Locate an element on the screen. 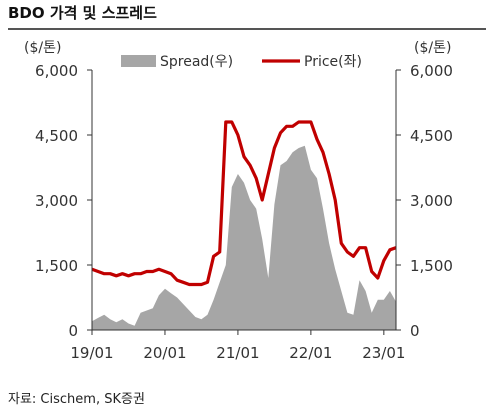 Image resolution: width=494 pixels, height=416 pixels. right-y-tick-label: 1,500 is located at coordinates (431, 266).